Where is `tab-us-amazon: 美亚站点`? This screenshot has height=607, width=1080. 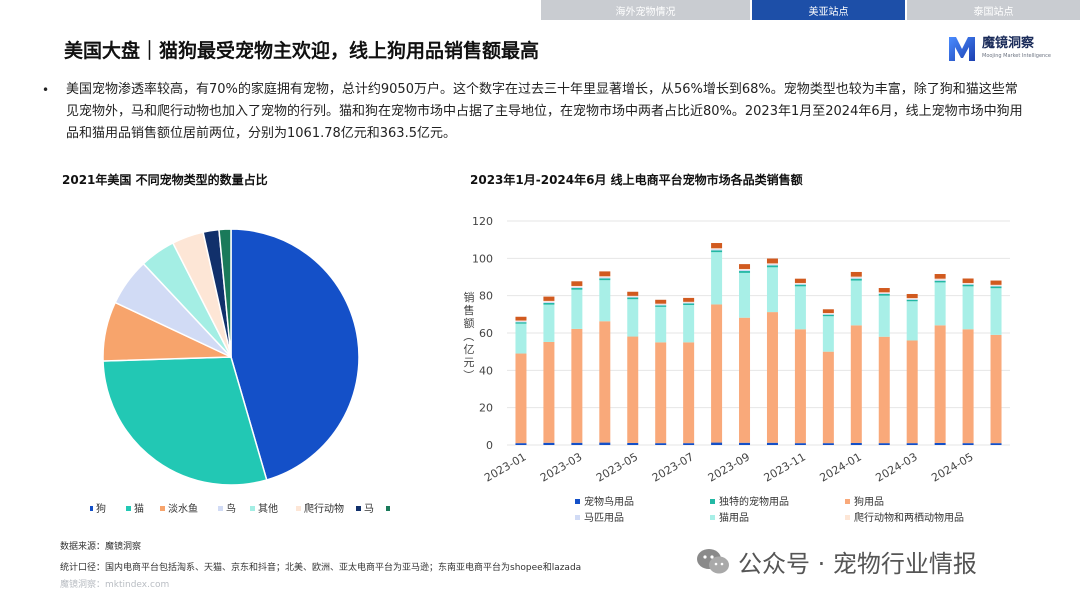 tab-us-amazon: 美亚站点 is located at coordinates (828, 10).